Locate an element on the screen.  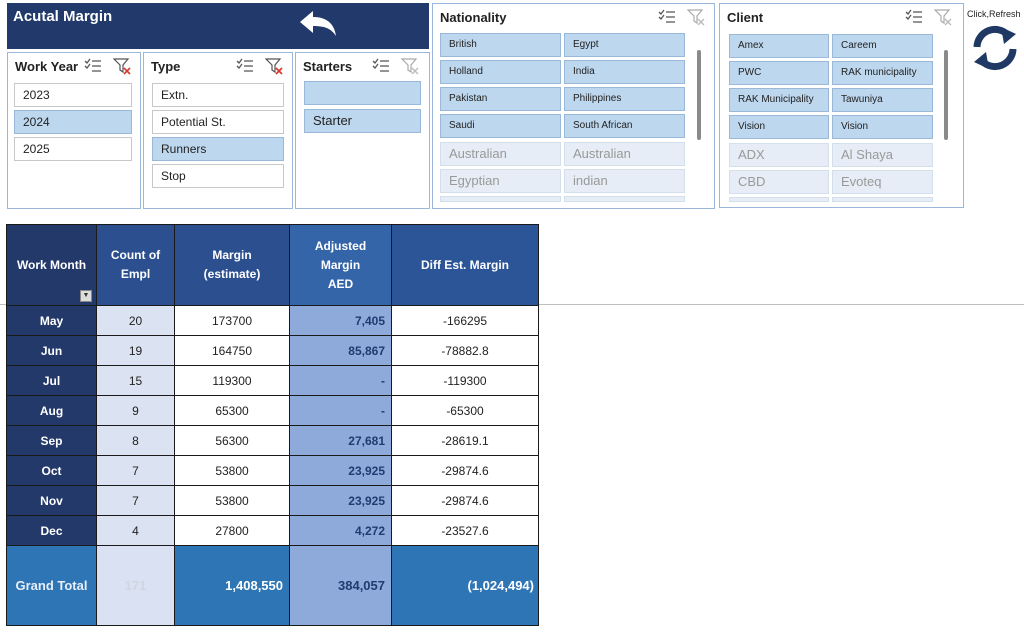
slicer-header: Nationality is located at coordinates (473, 17).